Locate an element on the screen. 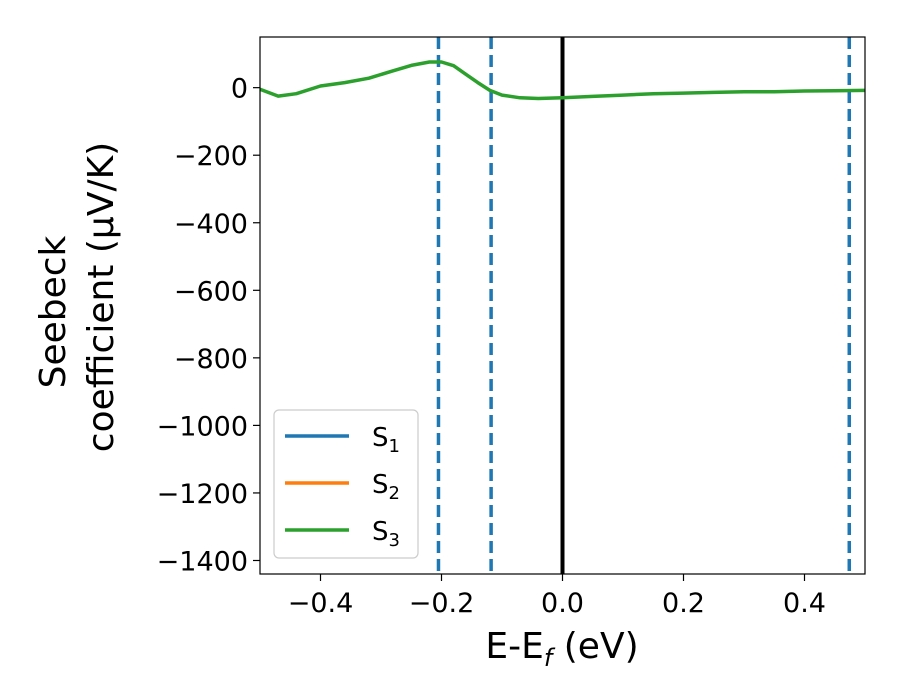  x-tick-label: 0.4 is located at coordinates (804, 603).